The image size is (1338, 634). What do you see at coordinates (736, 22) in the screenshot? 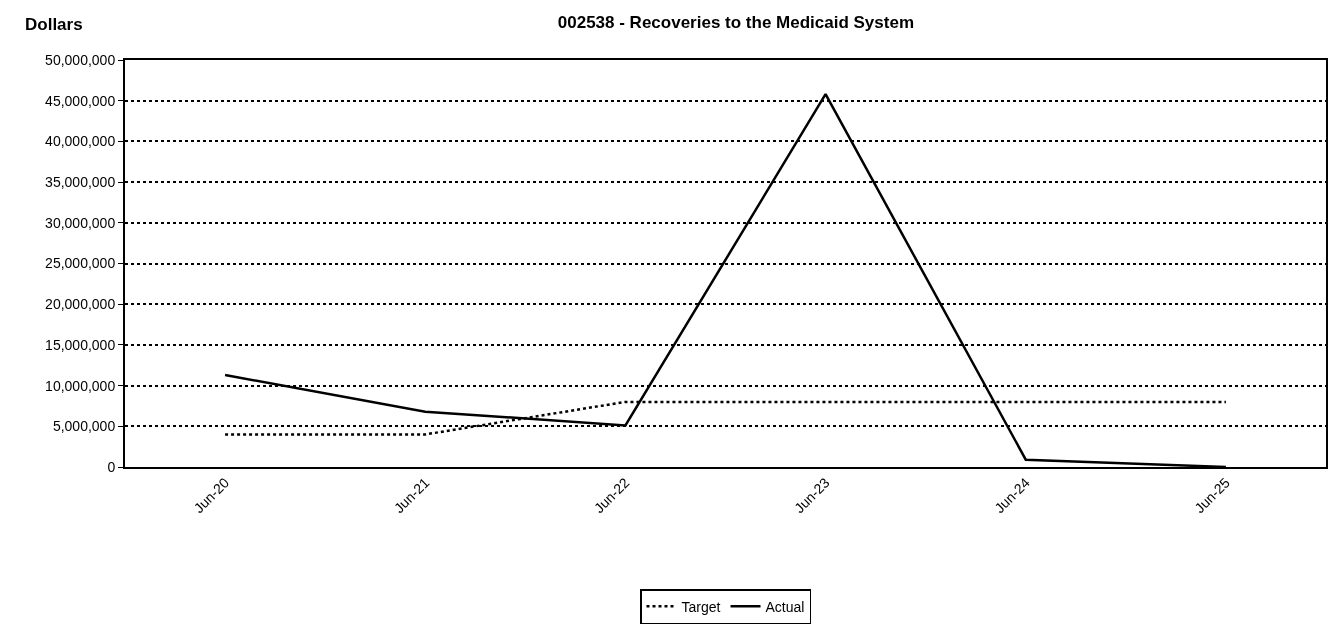
I see `chart-title: 002538 - Recoveries to the Medicaid System` at bounding box center [736, 22].